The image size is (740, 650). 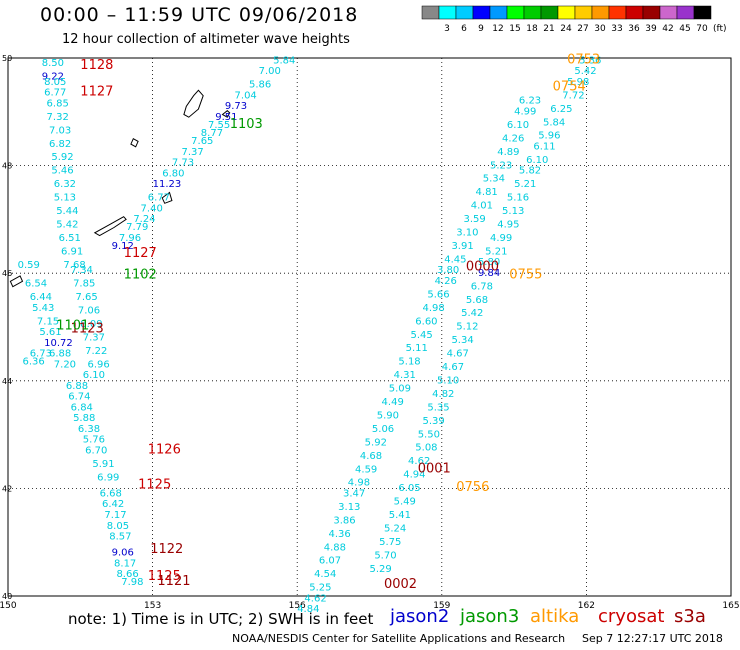 I want to click on swh-value: 5.90, so click(x=388, y=415).